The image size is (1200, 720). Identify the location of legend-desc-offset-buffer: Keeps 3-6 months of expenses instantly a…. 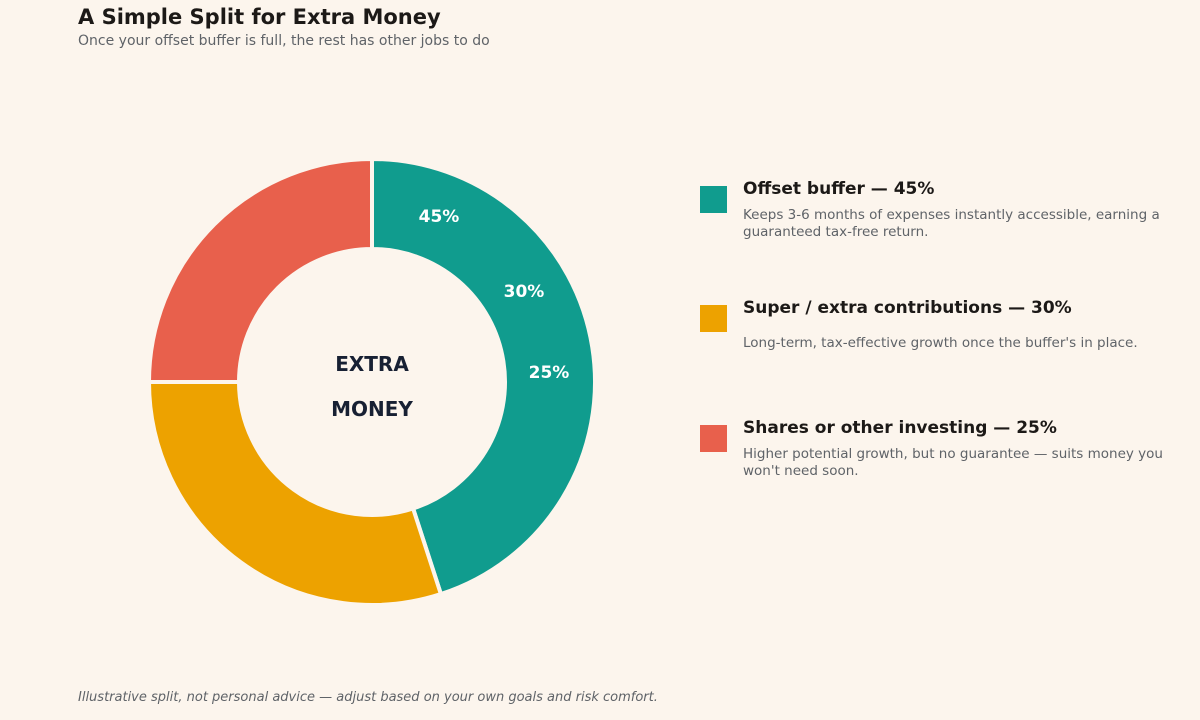
(951, 223).